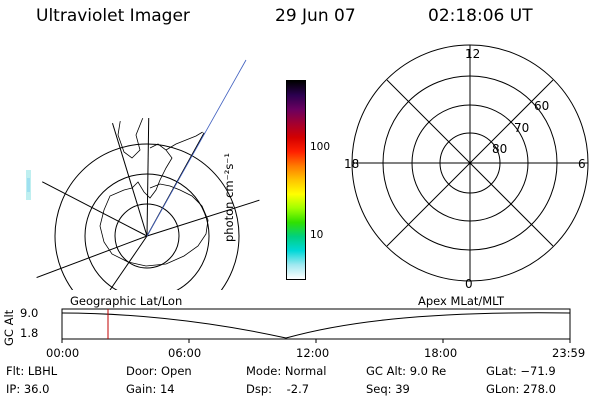 This screenshot has width=600, height=400. What do you see at coordinates (582, 164) in the screenshot?
I see `mlt-dawn-label: 6` at bounding box center [582, 164].